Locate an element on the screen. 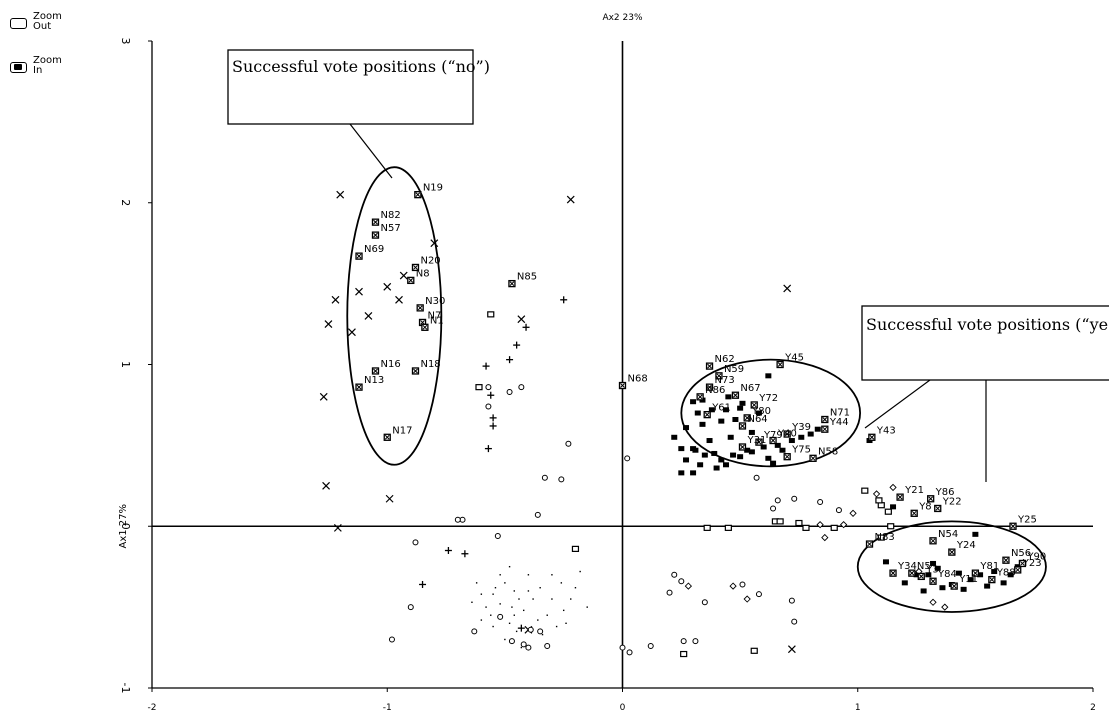  point-label: Y24 is located at coordinates (966, 545).